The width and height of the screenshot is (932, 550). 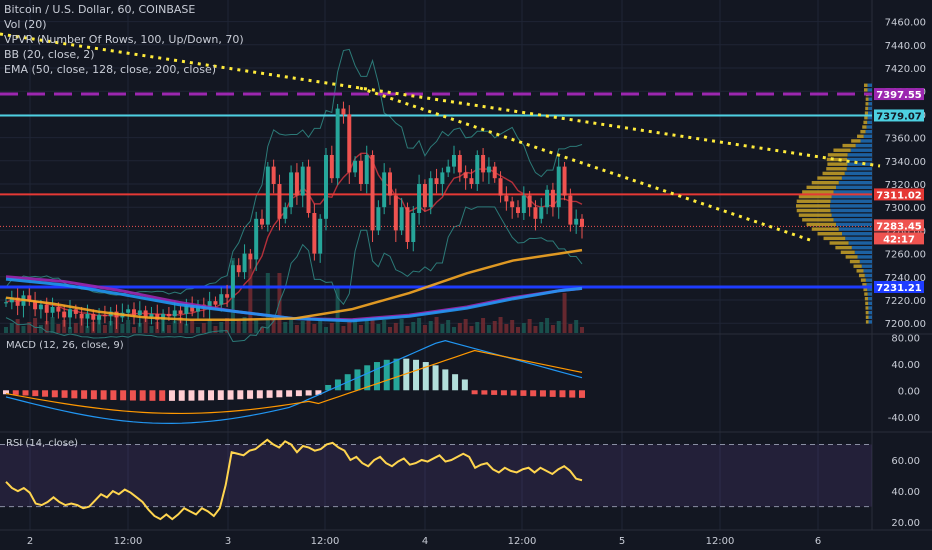 I want to click on time-tick-3: 12:00, so click(x=325, y=541).